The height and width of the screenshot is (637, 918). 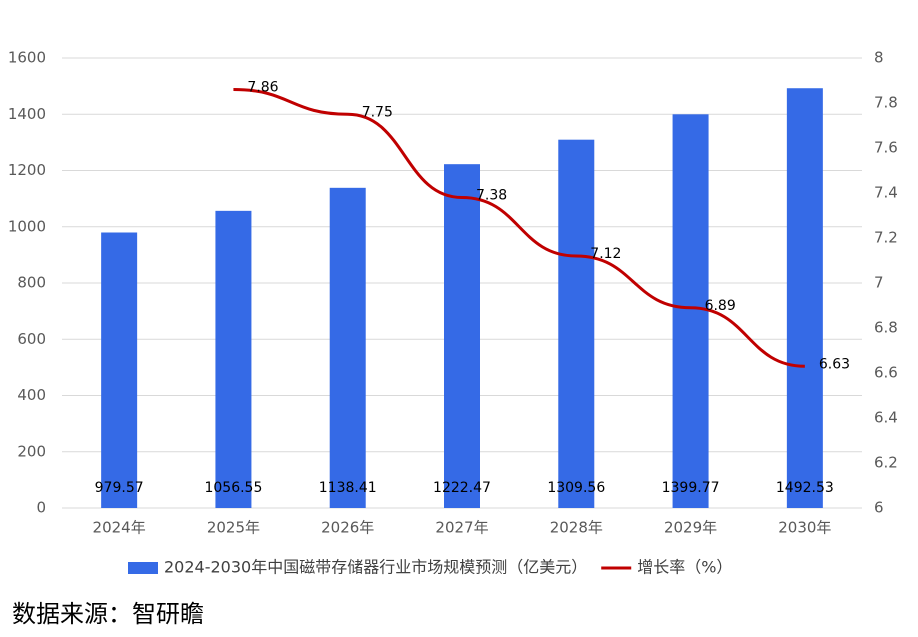 What do you see at coordinates (233, 488) in the screenshot?
I see `value-label: 1056.55` at bounding box center [233, 488].